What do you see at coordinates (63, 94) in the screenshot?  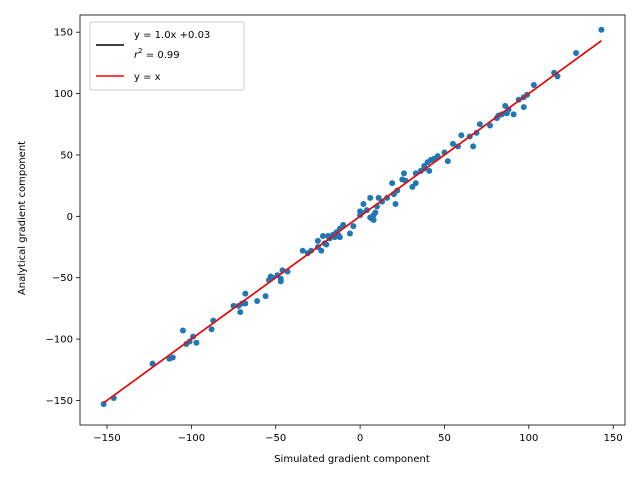 I see `y-tick-label: 100` at bounding box center [63, 94].